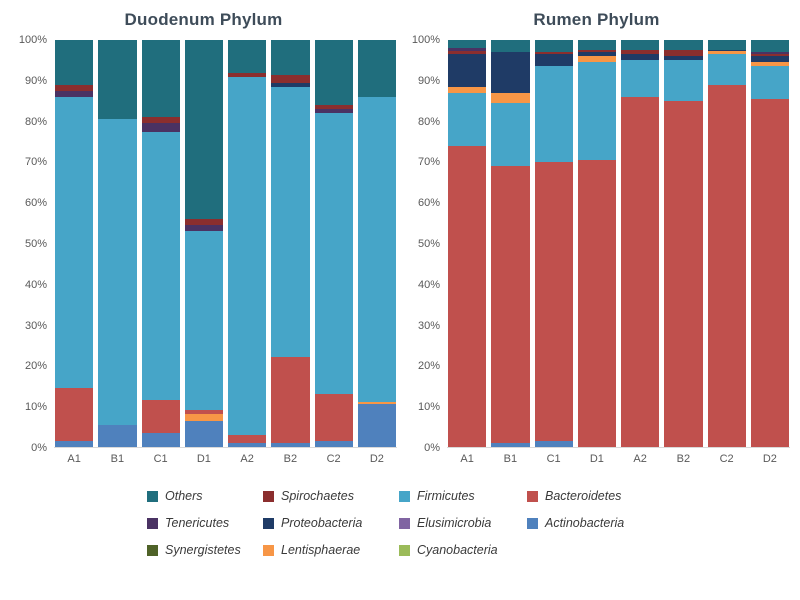 Image resolution: width=800 pixels, height=600 pixels. I want to click on x-tick-label: B2, so click(290, 459).